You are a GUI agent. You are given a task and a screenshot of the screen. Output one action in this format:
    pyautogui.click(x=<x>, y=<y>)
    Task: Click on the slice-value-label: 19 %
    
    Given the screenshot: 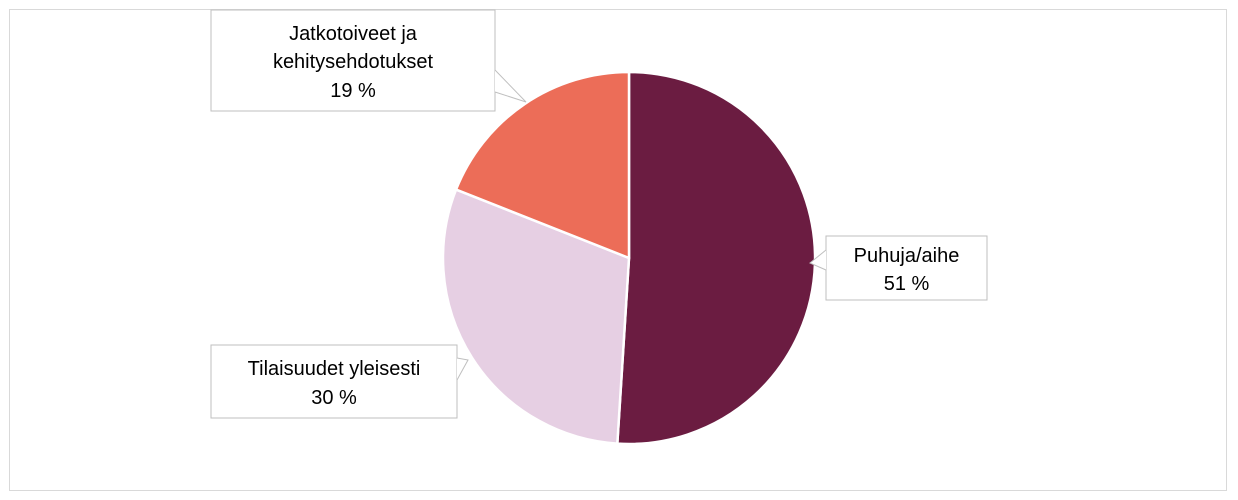 What is the action you would take?
    pyautogui.click(x=353, y=91)
    